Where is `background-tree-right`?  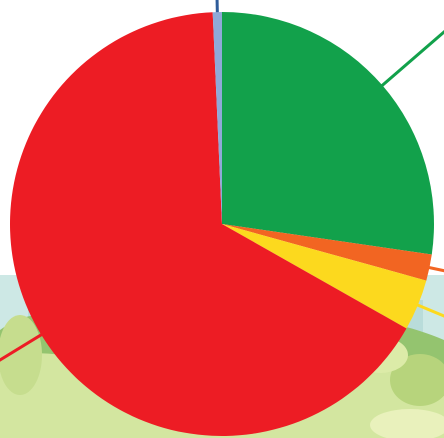
background-tree-right is located at coordinates (417, 380).